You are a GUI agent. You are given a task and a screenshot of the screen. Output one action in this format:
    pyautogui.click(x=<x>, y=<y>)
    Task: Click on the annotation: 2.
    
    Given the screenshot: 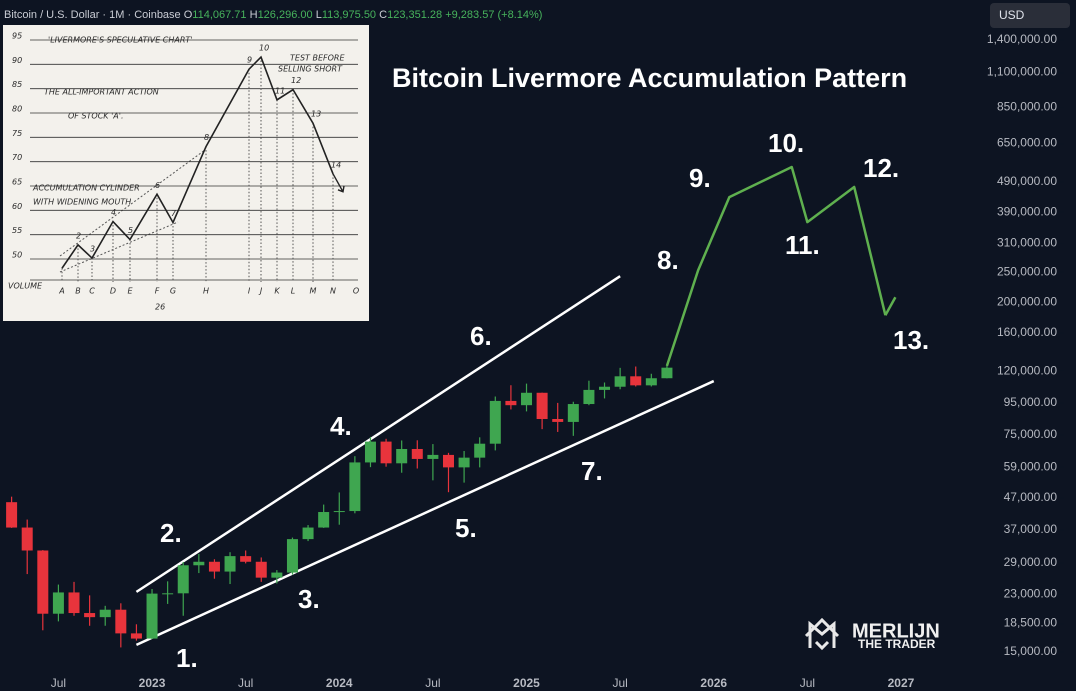 What is the action you would take?
    pyautogui.click(x=171, y=533)
    